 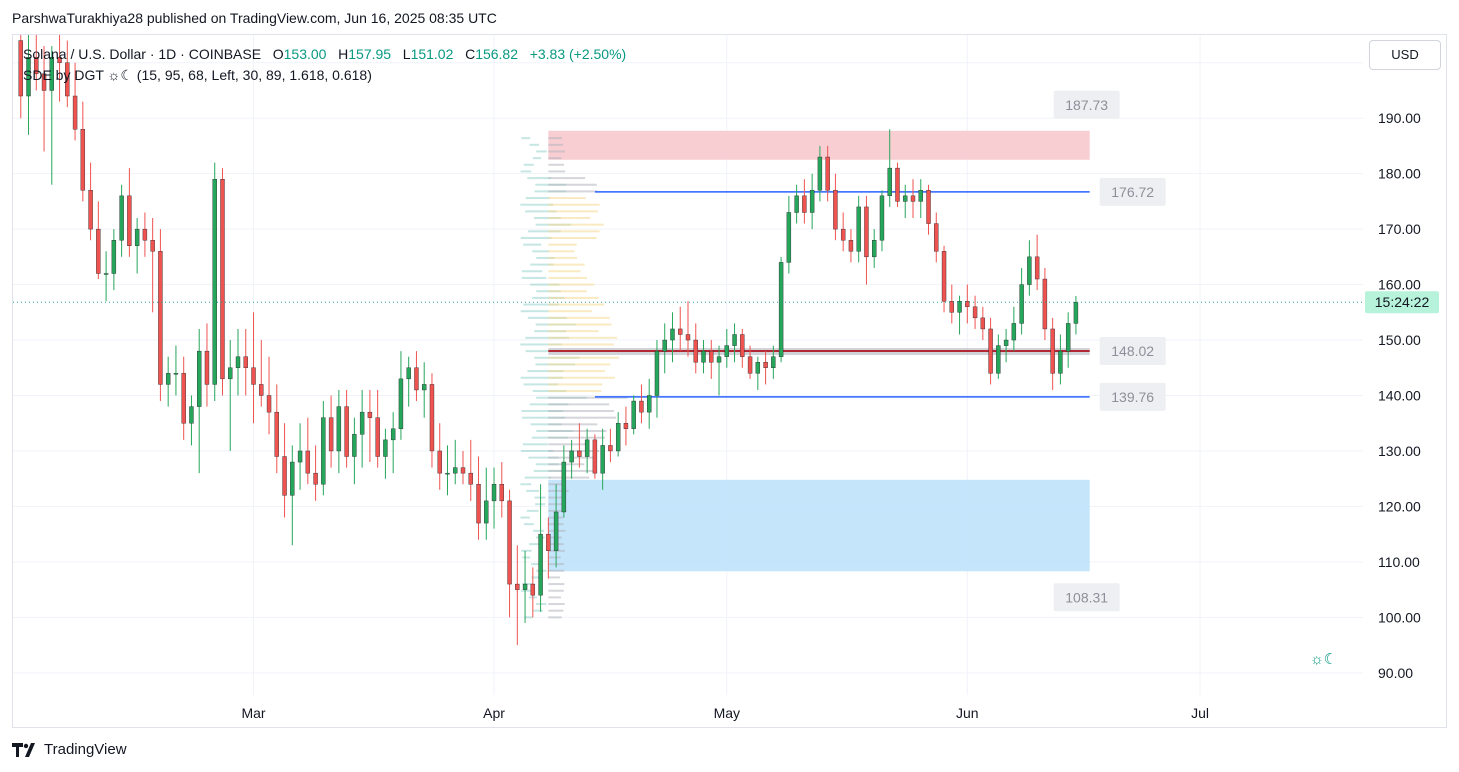 What do you see at coordinates (1405, 55) in the screenshot?
I see `currency-button: USD` at bounding box center [1405, 55].